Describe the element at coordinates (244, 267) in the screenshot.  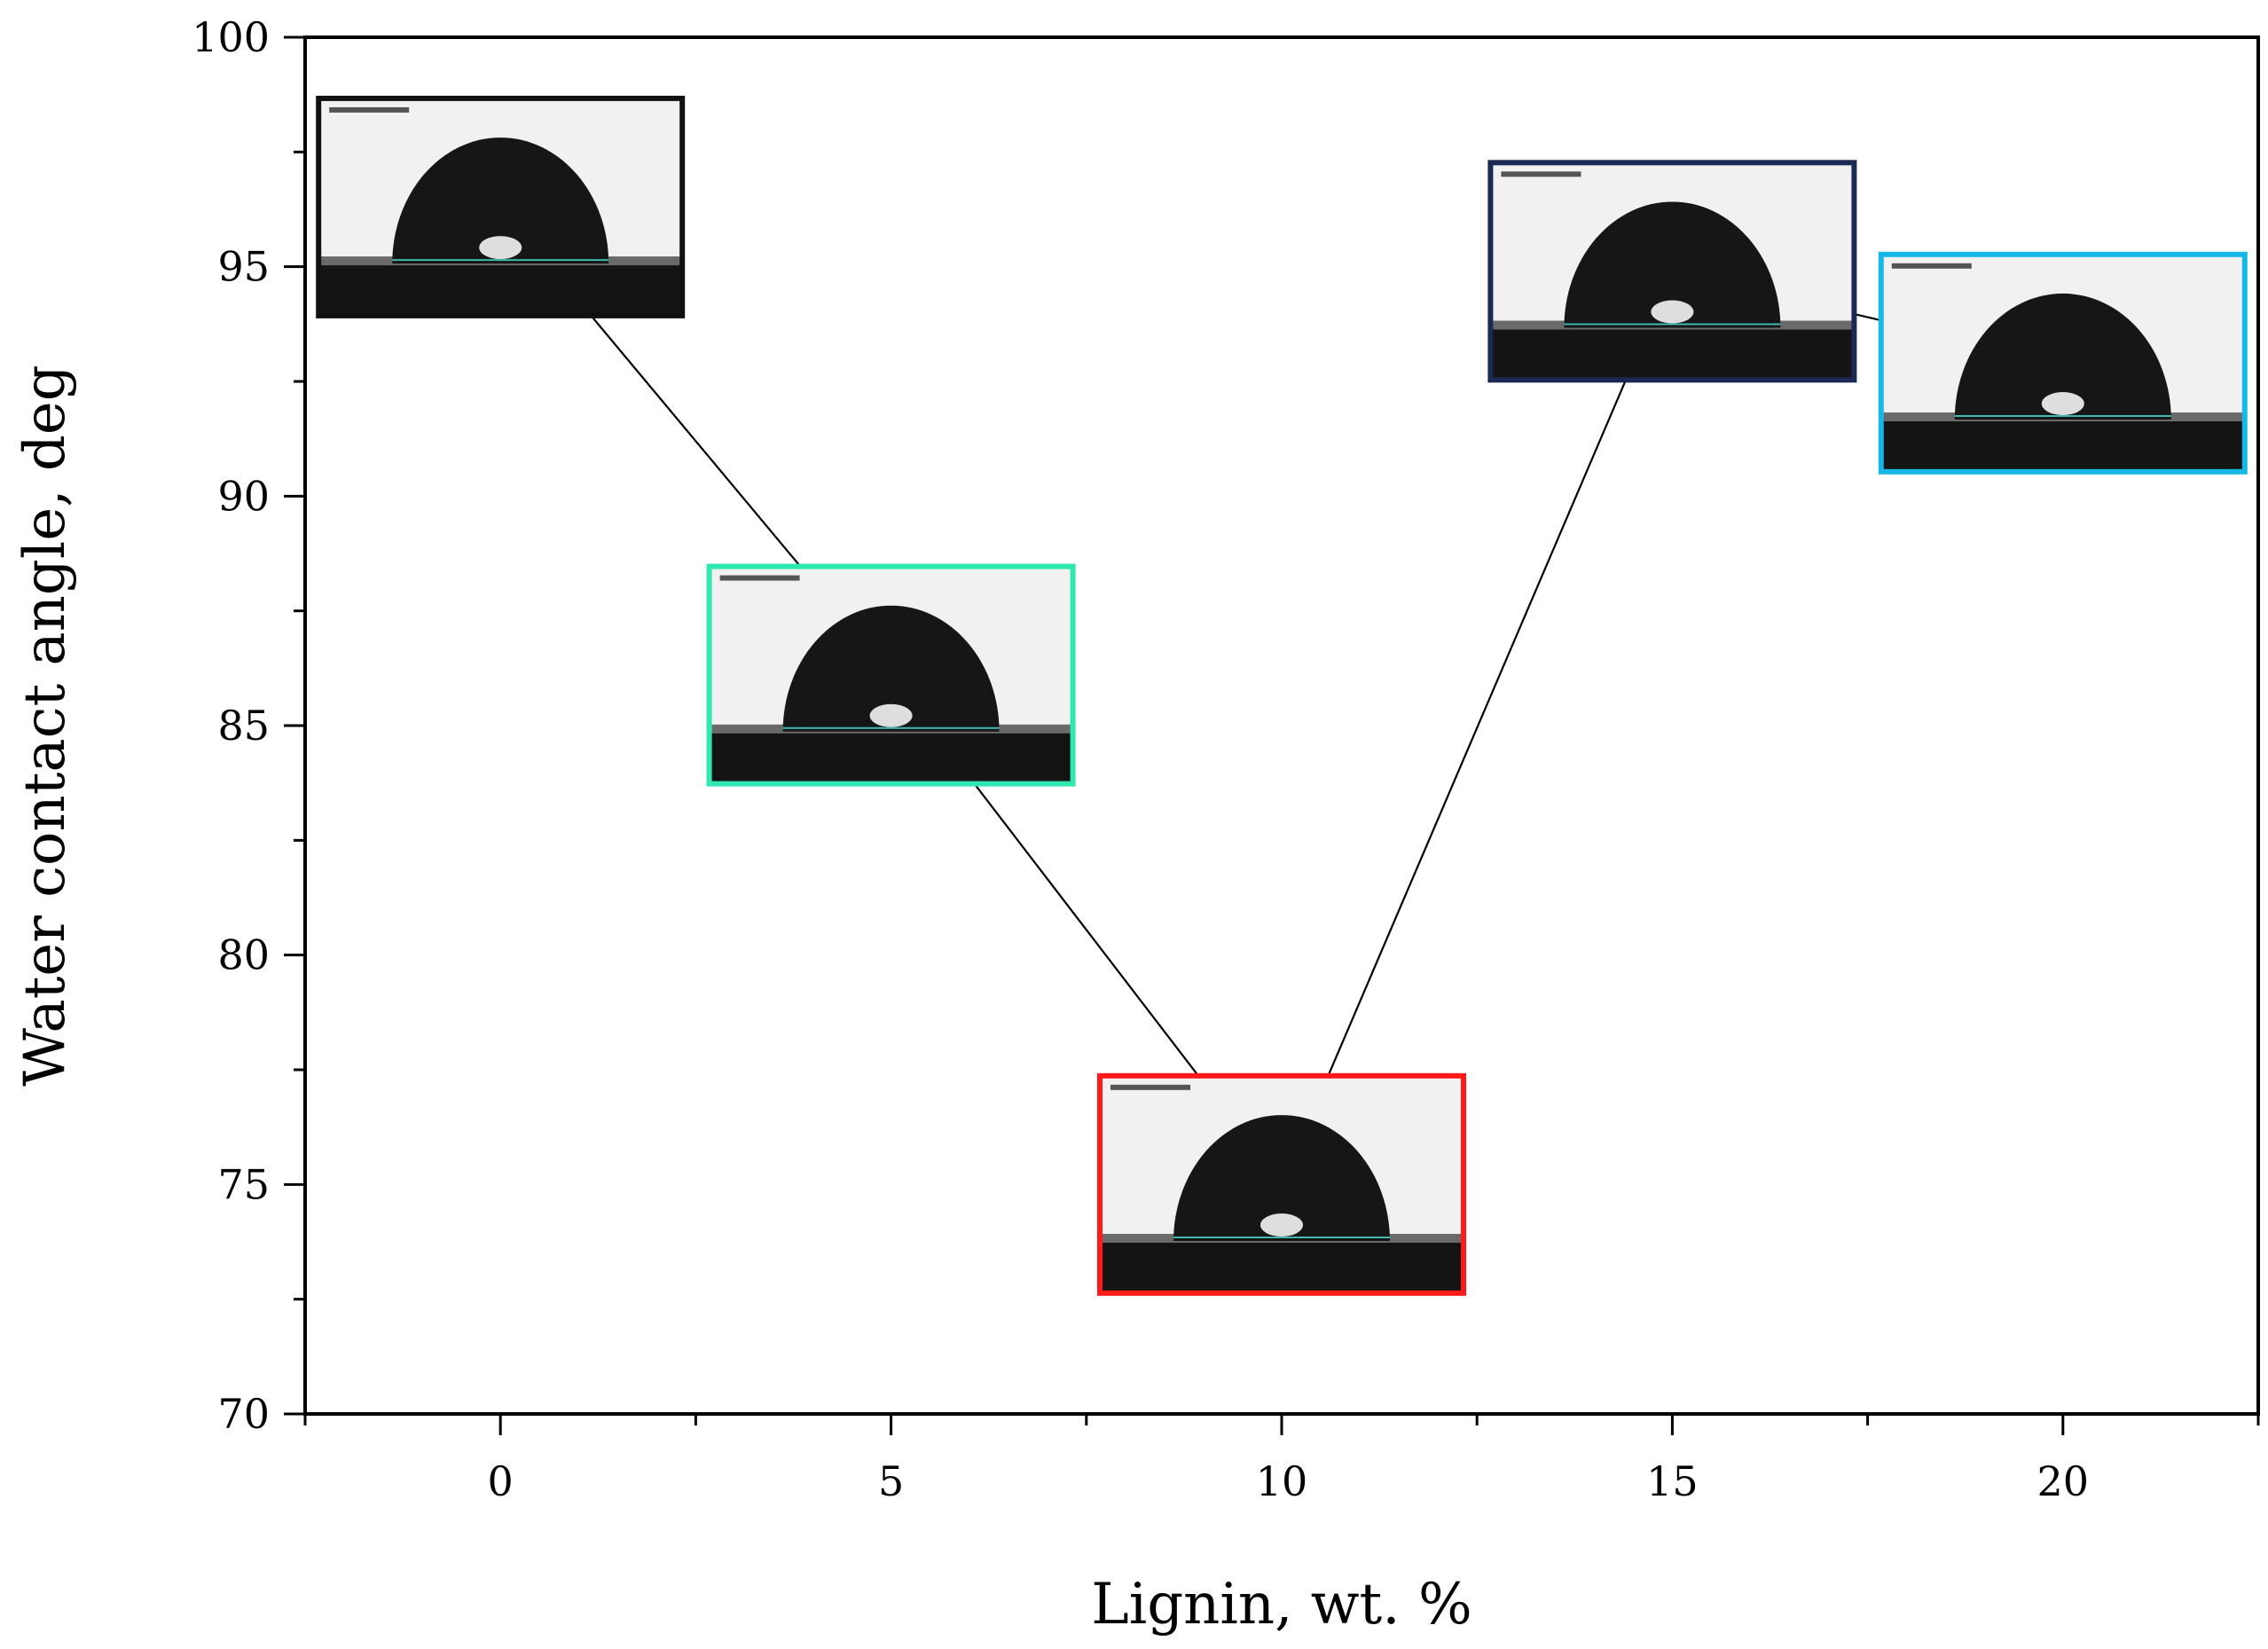
I see `y-tick-label: 95` at that location.